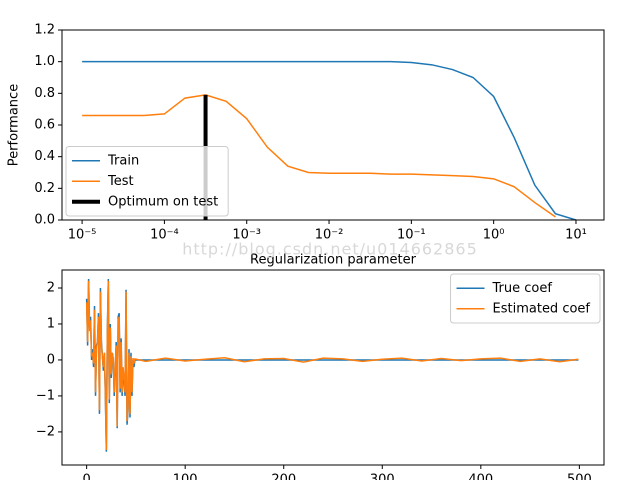 This screenshot has height=480, width=640. Describe the element at coordinates (45, 395) in the screenshot. I see `y-tick-label: −1` at that location.